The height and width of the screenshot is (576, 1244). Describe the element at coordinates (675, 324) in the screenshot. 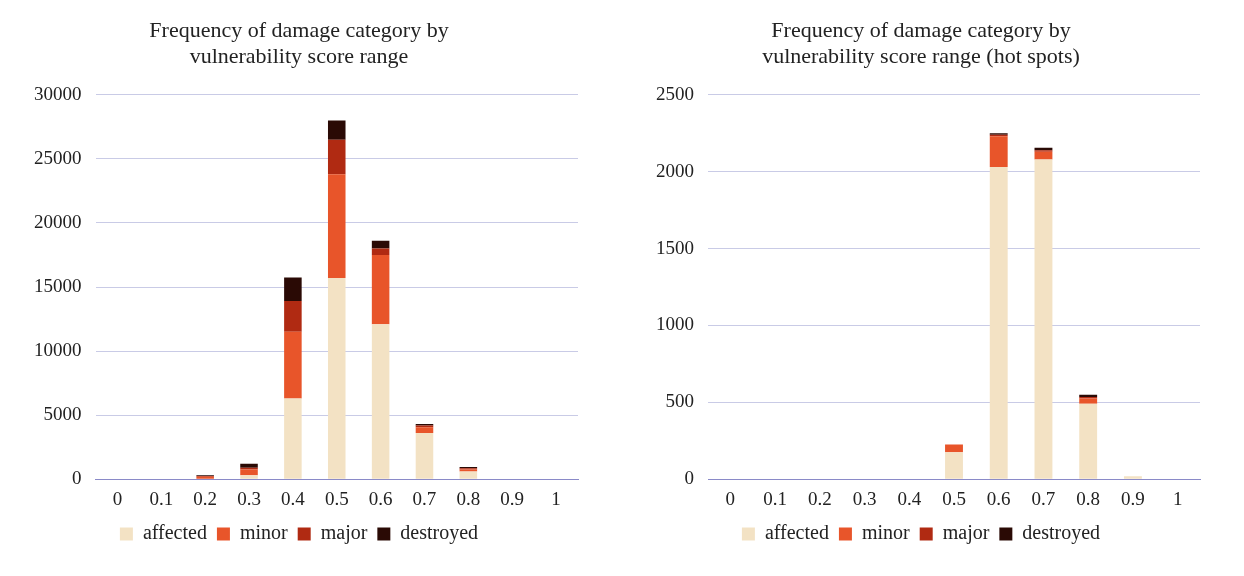

I see `y-tick-label: 1000` at that location.